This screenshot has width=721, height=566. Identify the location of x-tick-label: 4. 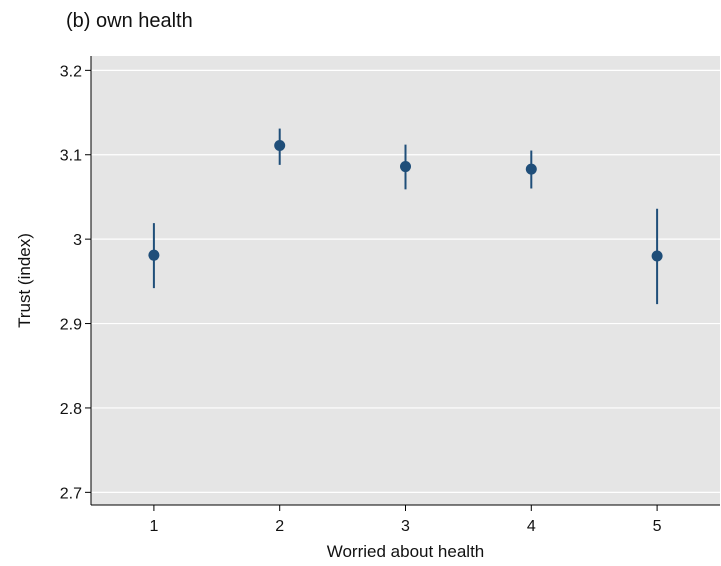
(531, 526).